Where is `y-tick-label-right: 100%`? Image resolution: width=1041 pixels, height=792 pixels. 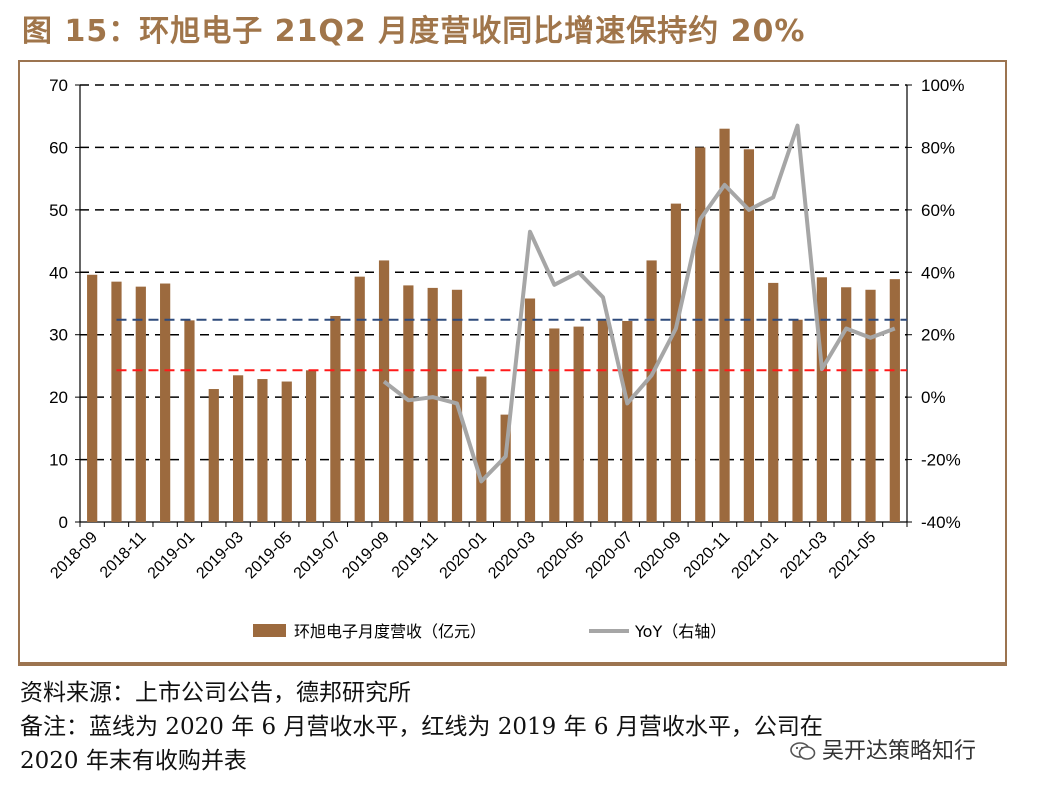 y-tick-label-right: 100% is located at coordinates (942, 85).